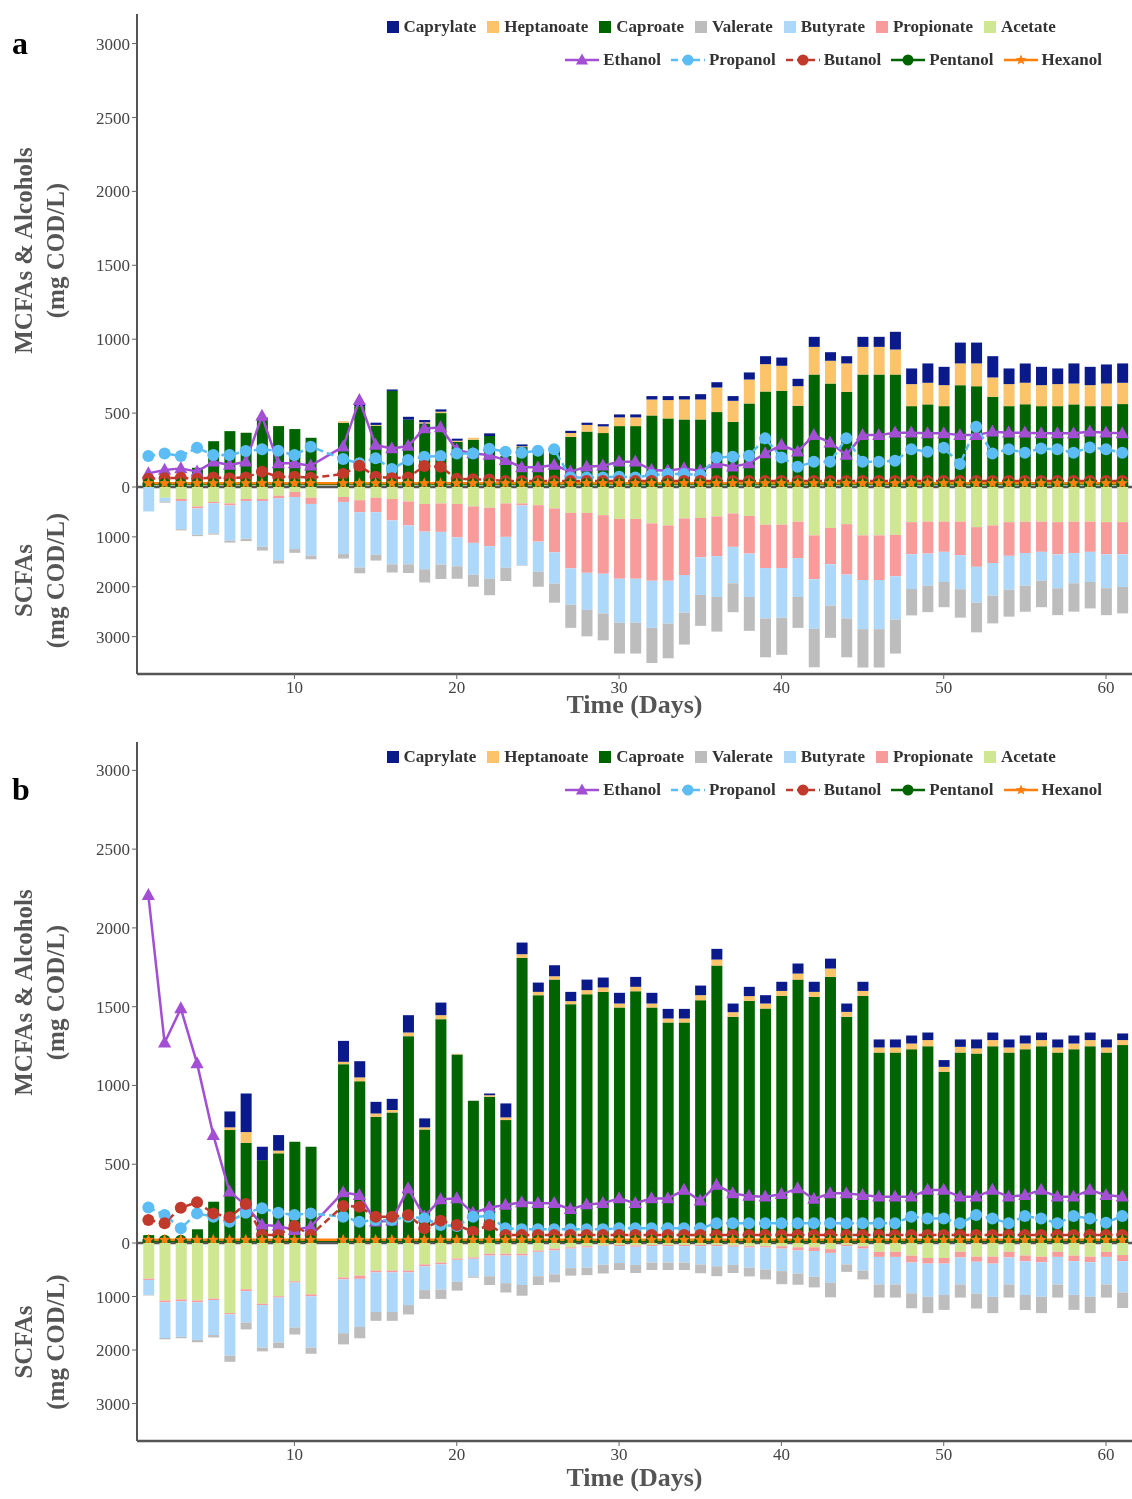 The width and height of the screenshot is (1132, 1499). What do you see at coordinates (21, 789) in the screenshot?
I see `text: b` at bounding box center [21, 789].